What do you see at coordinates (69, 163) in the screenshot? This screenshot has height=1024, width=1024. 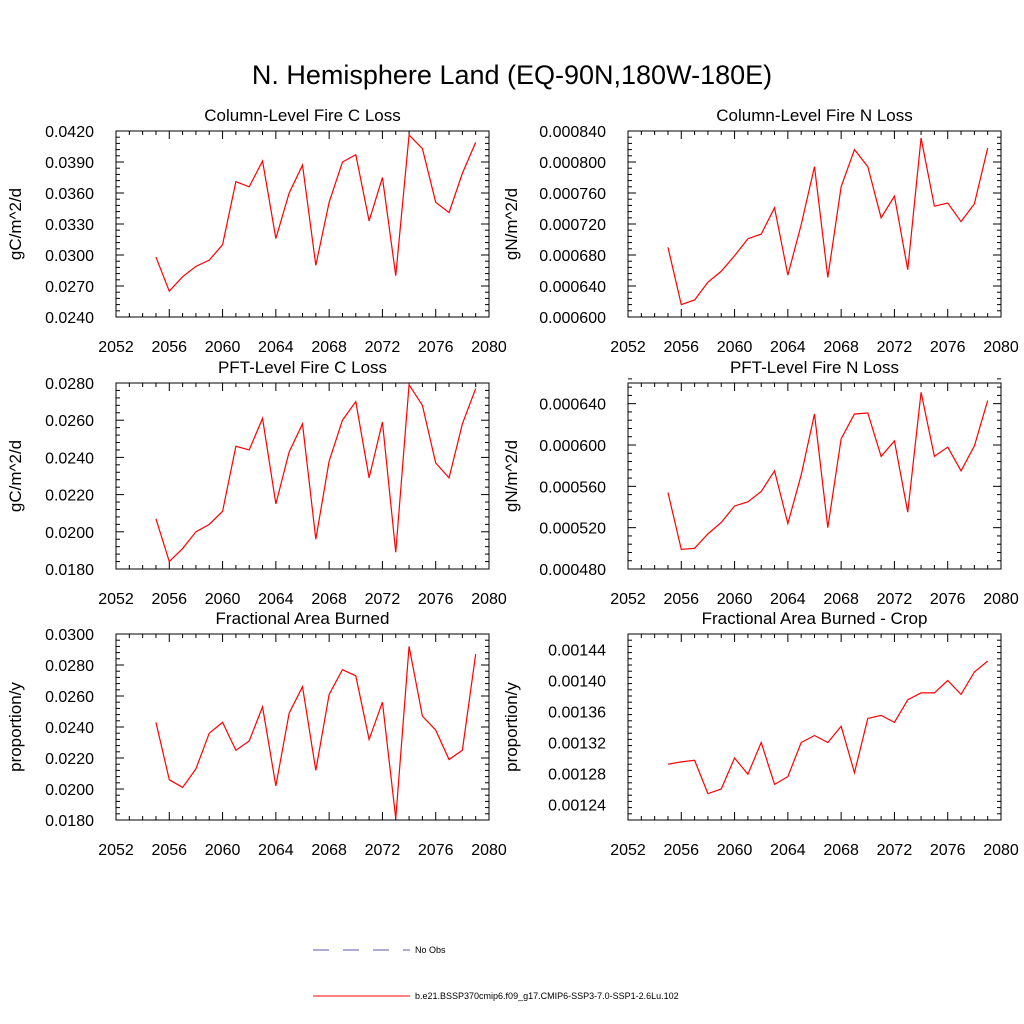 I see `y-tick-label: 0.0390` at bounding box center [69, 163].